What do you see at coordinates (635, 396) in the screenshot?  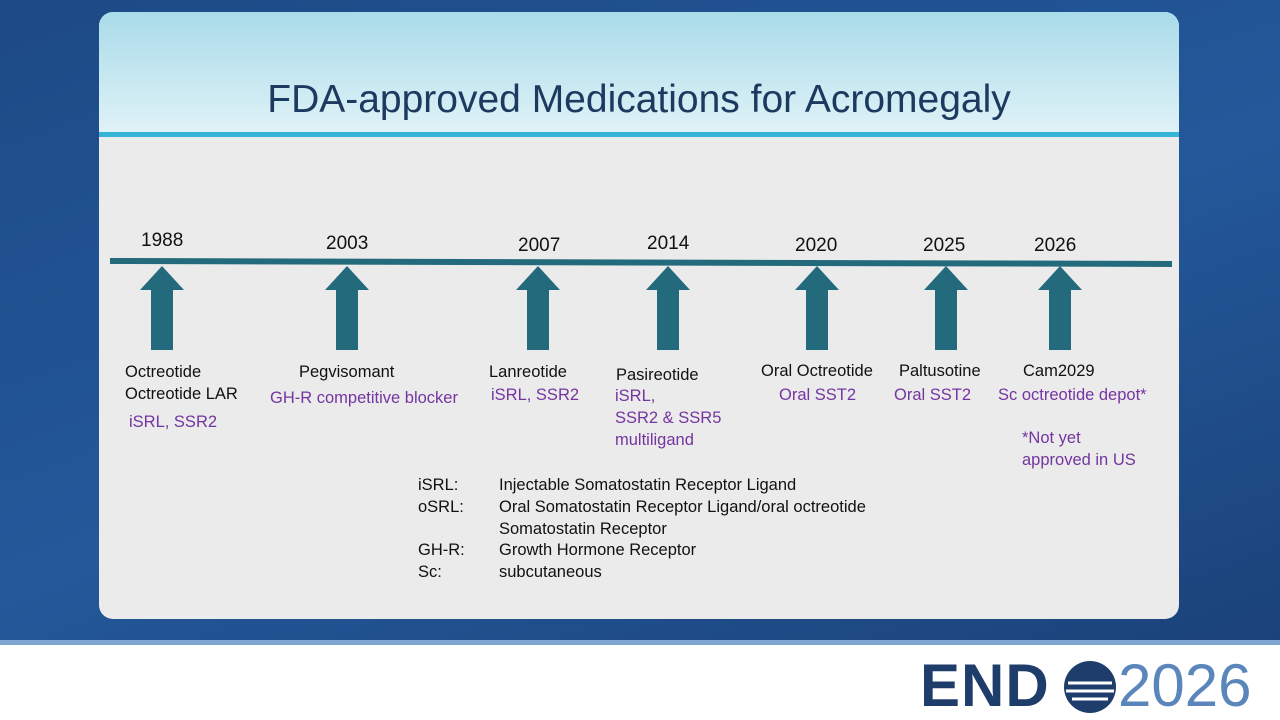 I see `drug-detail: iSRL,` at bounding box center [635, 396].